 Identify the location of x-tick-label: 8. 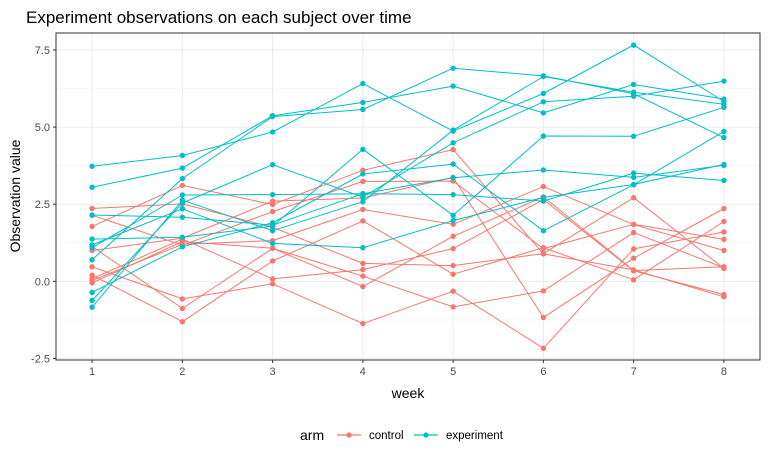
(724, 372).